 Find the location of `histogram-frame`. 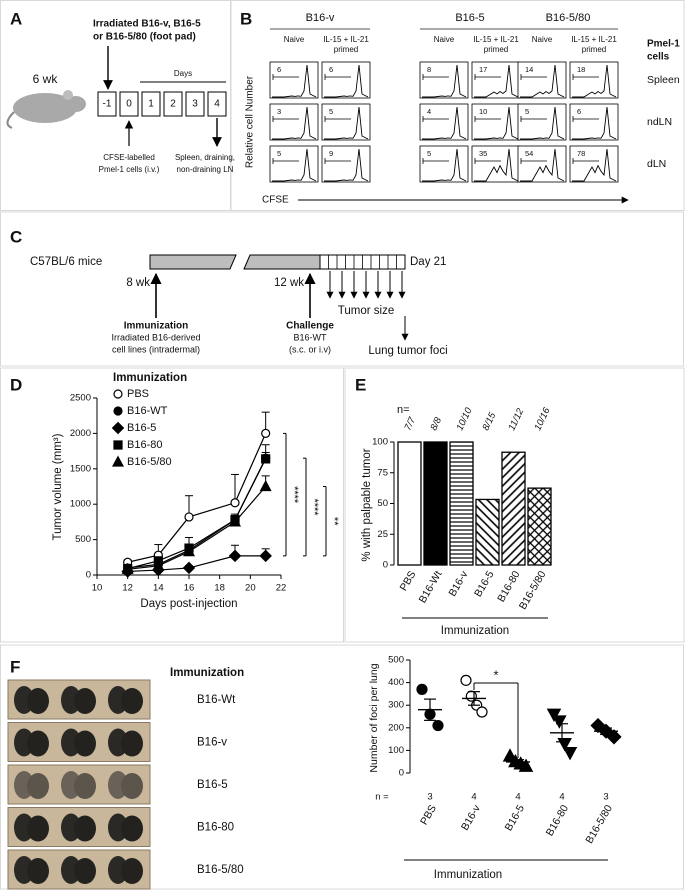

histogram-frame is located at coordinates (444, 164).